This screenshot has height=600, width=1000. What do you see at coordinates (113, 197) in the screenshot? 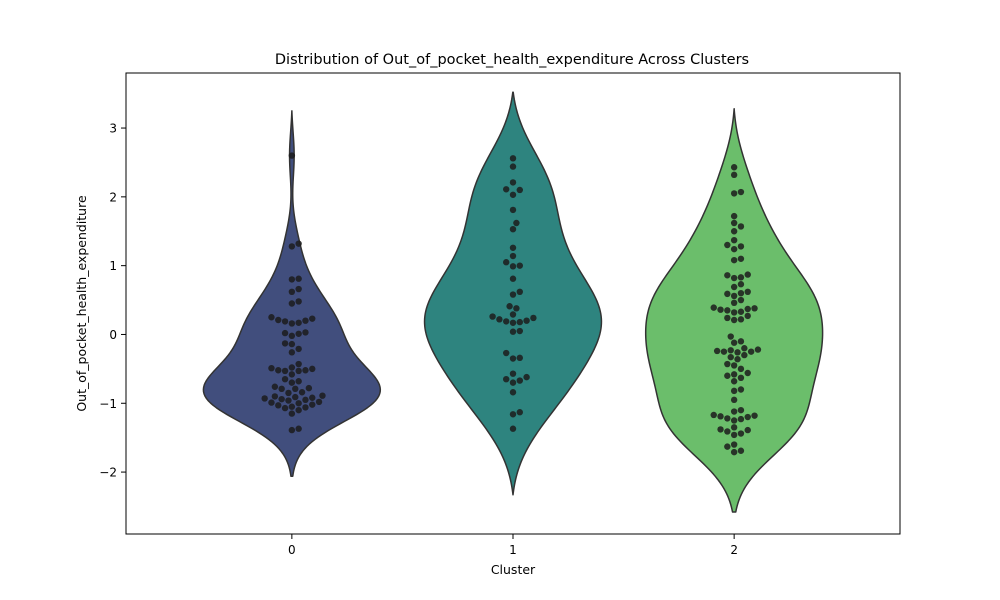
I see `y-tick-label: 2` at bounding box center [113, 197].